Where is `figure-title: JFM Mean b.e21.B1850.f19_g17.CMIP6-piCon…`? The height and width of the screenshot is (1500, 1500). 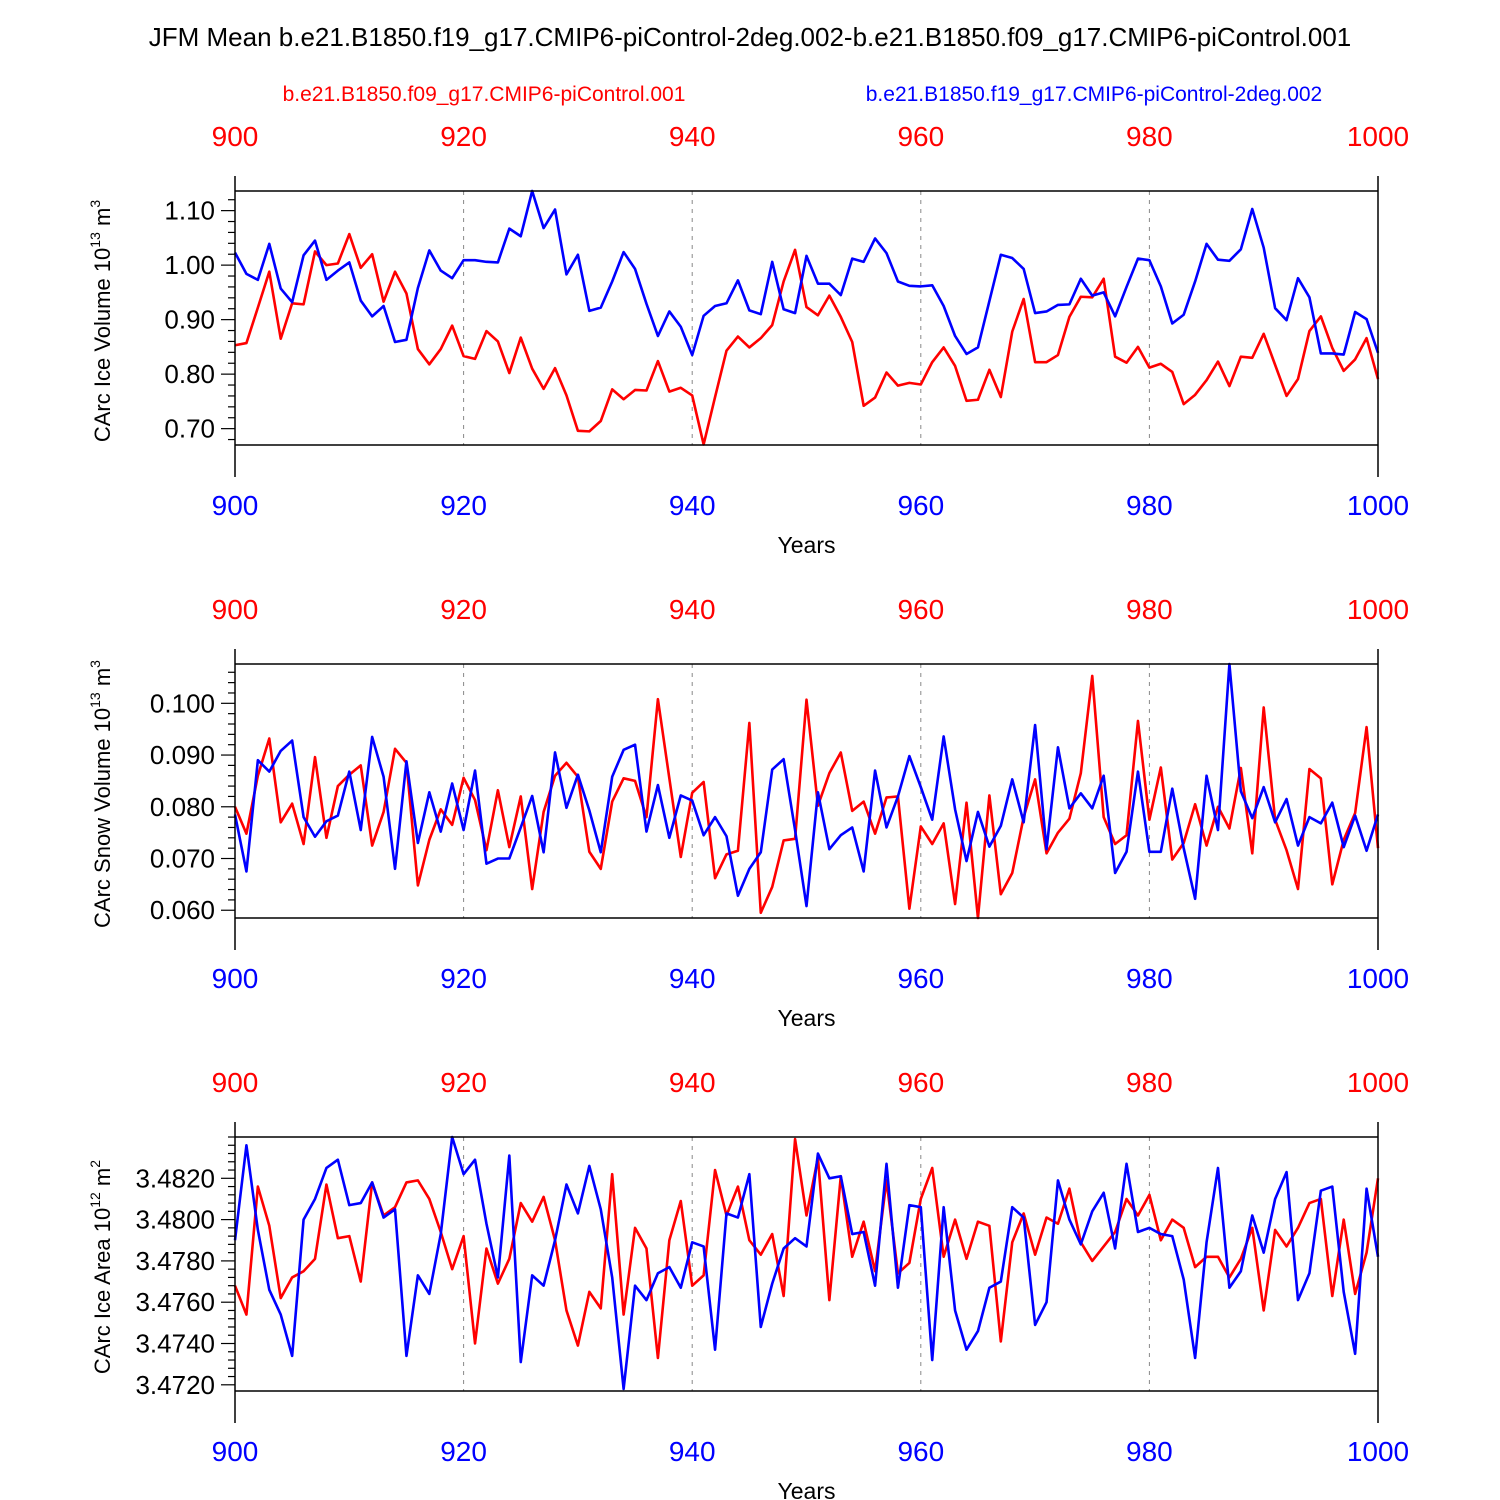
figure-title: JFM Mean b.e21.B1850.f19_g17.CMIP6-piCon… is located at coordinates (750, 37).